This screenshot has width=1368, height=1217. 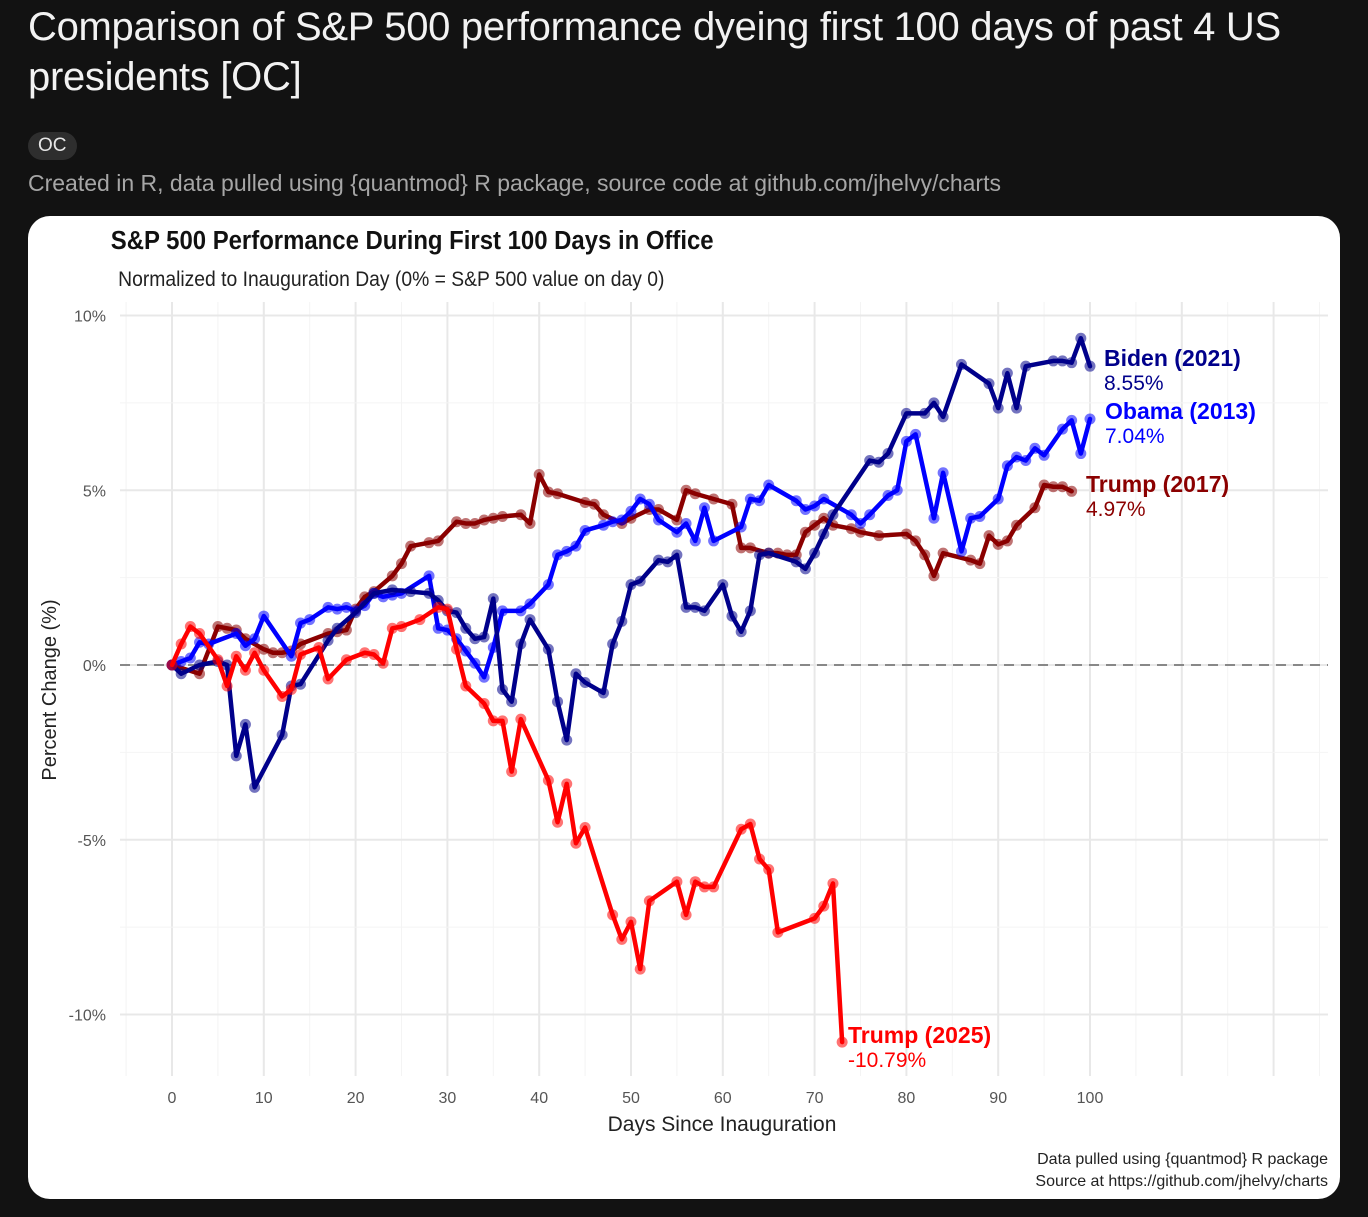 What do you see at coordinates (1134, 383) in the screenshot?
I see `series-label-value: 8.55%` at bounding box center [1134, 383].